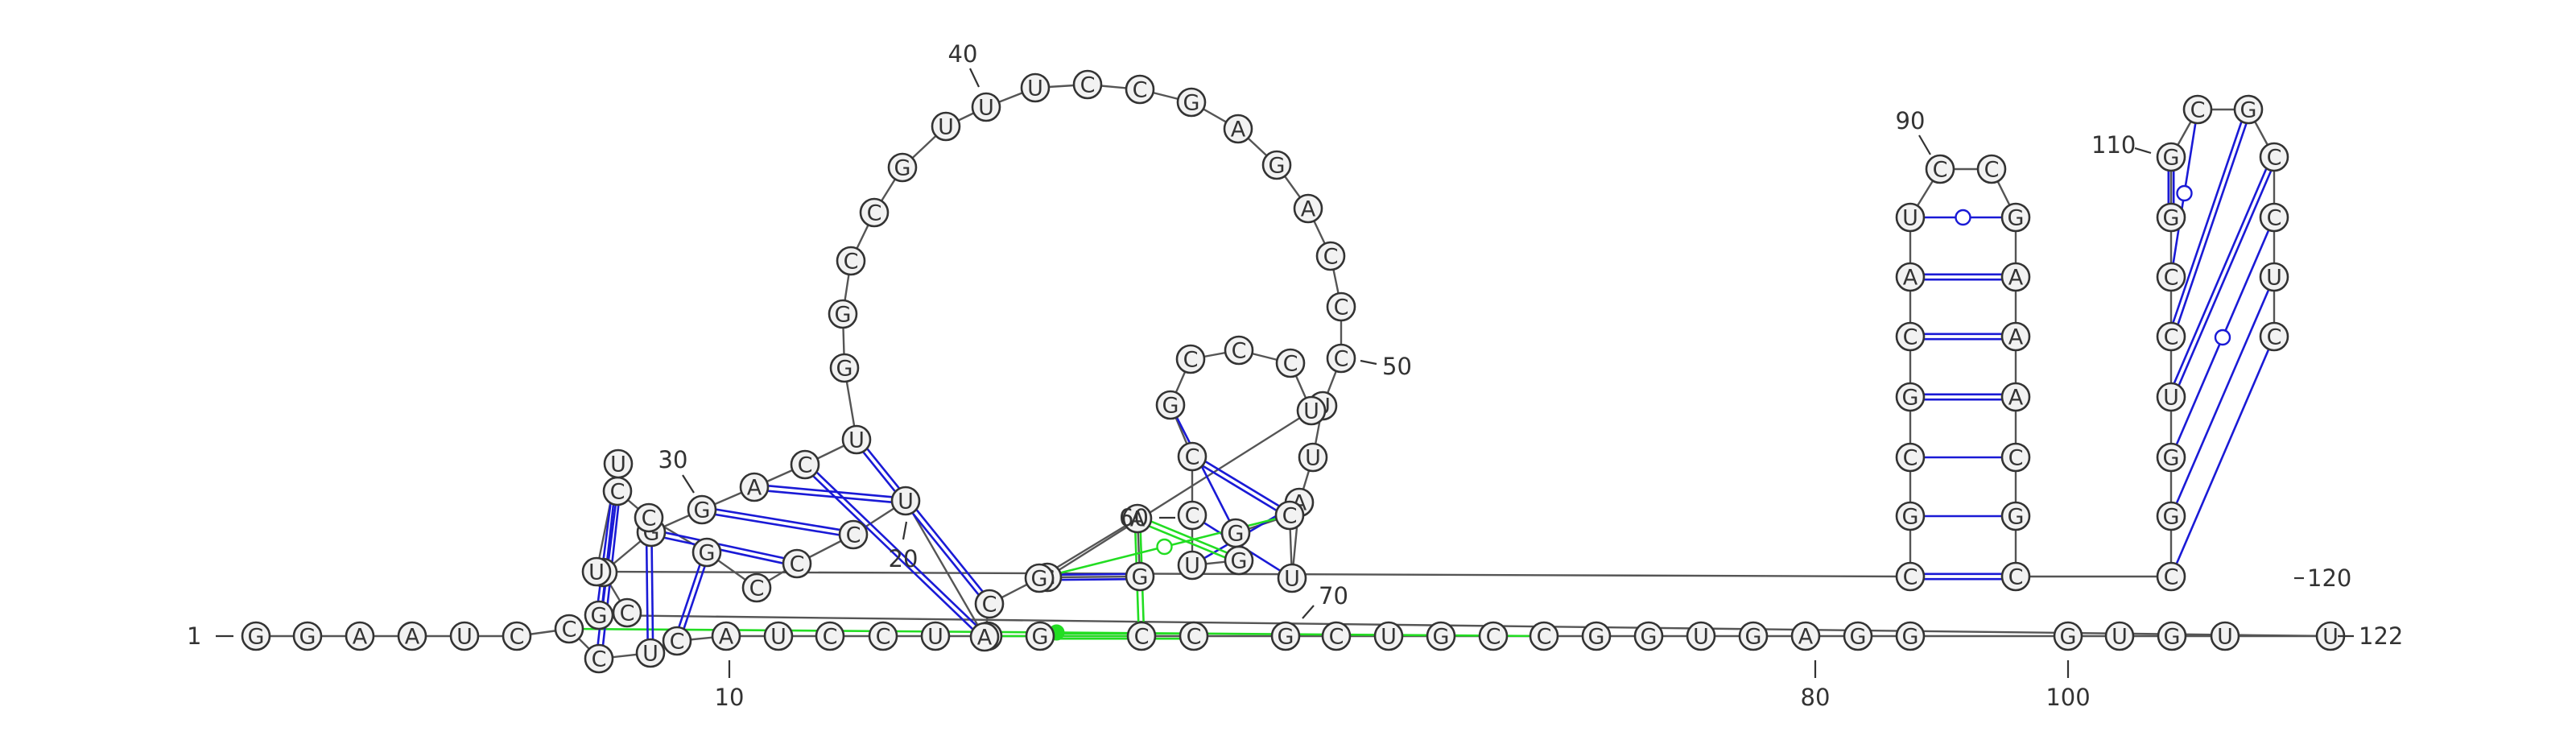 The width and height of the screenshot is (2576, 744). I want to click on nucleotide-104: A, so click(2015, 337).